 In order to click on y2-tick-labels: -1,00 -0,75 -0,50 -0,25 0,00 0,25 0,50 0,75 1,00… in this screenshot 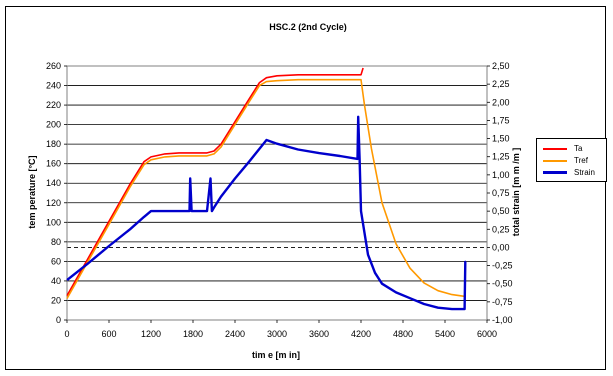, I will do `click(500, 193)`.